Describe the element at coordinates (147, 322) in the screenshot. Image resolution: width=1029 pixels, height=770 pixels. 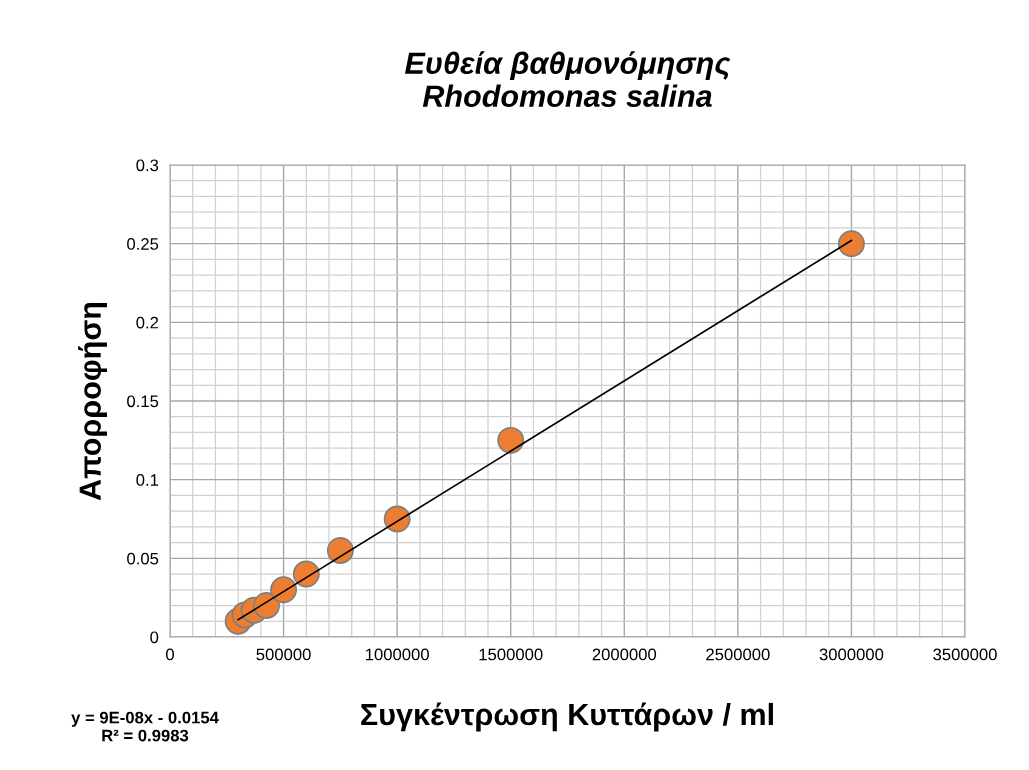
I see `y-tick-label: 0.2` at that location.